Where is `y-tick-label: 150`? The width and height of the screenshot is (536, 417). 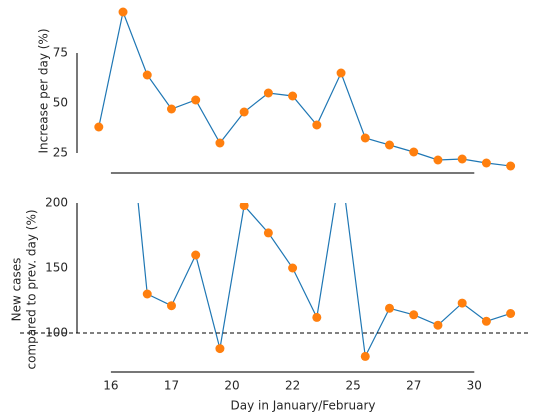
y-tick-label: 150 is located at coordinates (56, 268).